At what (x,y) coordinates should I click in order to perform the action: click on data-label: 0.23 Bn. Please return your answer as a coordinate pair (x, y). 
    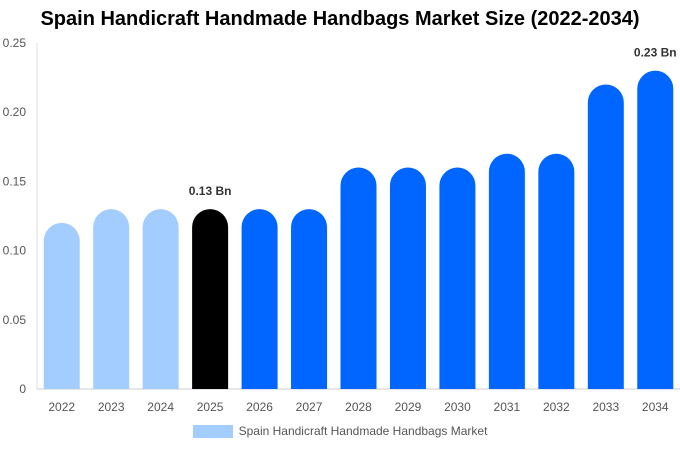
    Looking at the image, I should click on (655, 53).